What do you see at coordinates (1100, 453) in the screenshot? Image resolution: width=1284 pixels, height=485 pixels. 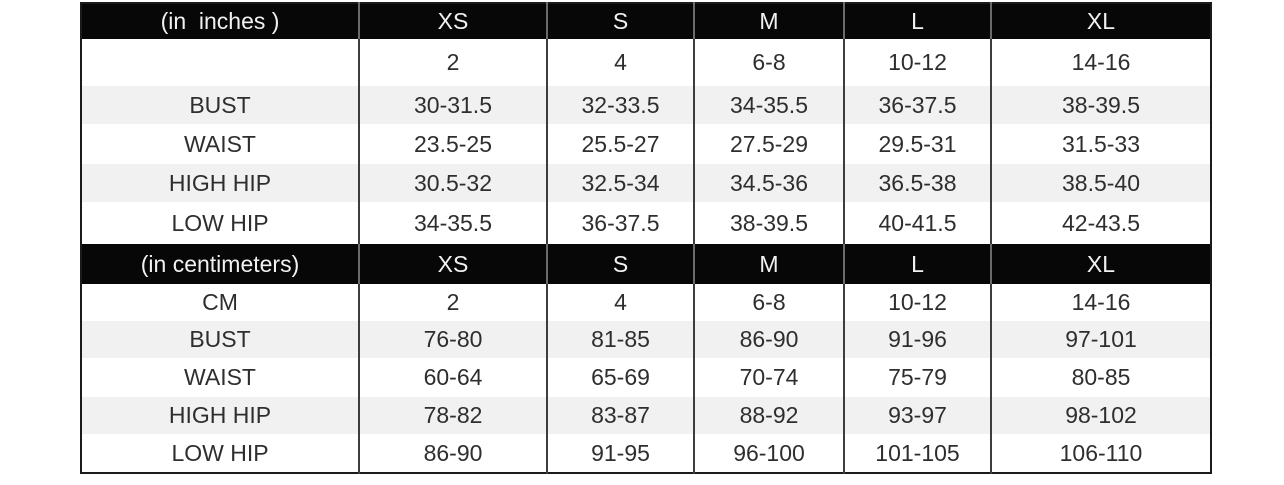 I see `table-cell: 106-110` at bounding box center [1100, 453].